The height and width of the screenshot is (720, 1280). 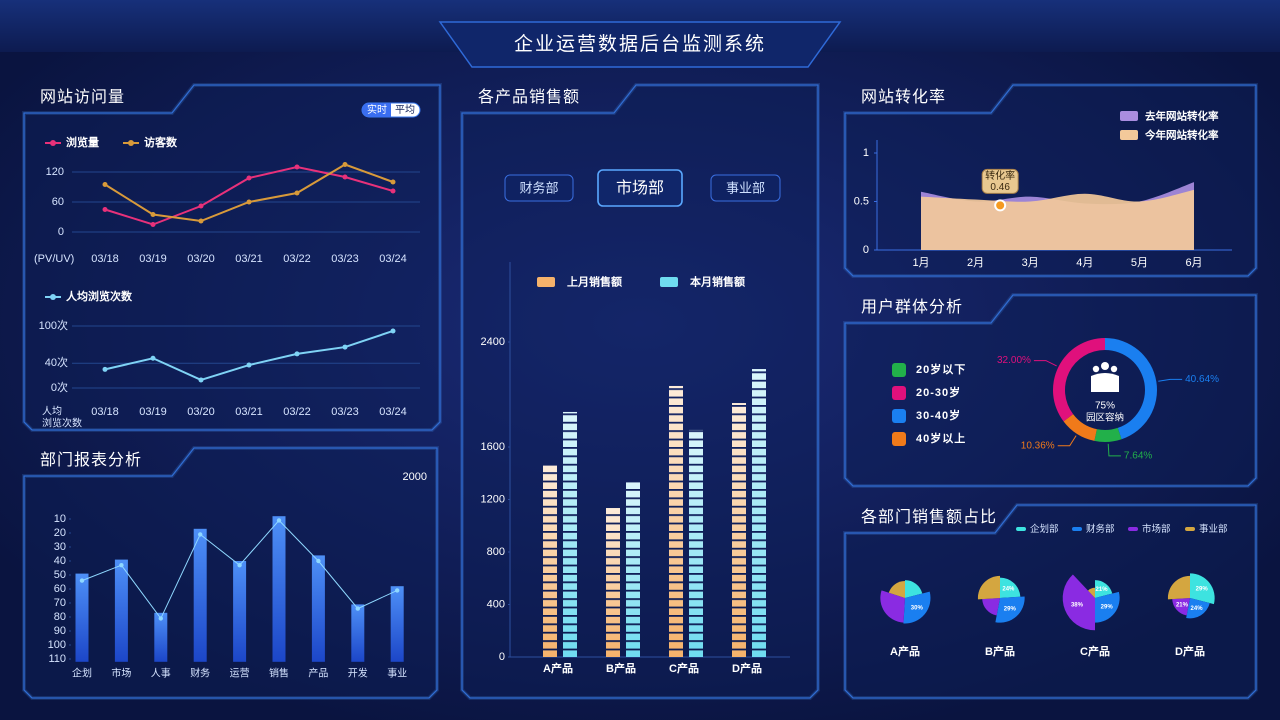 I want to click on data-label: 10.36%, so click(x=1038, y=445).